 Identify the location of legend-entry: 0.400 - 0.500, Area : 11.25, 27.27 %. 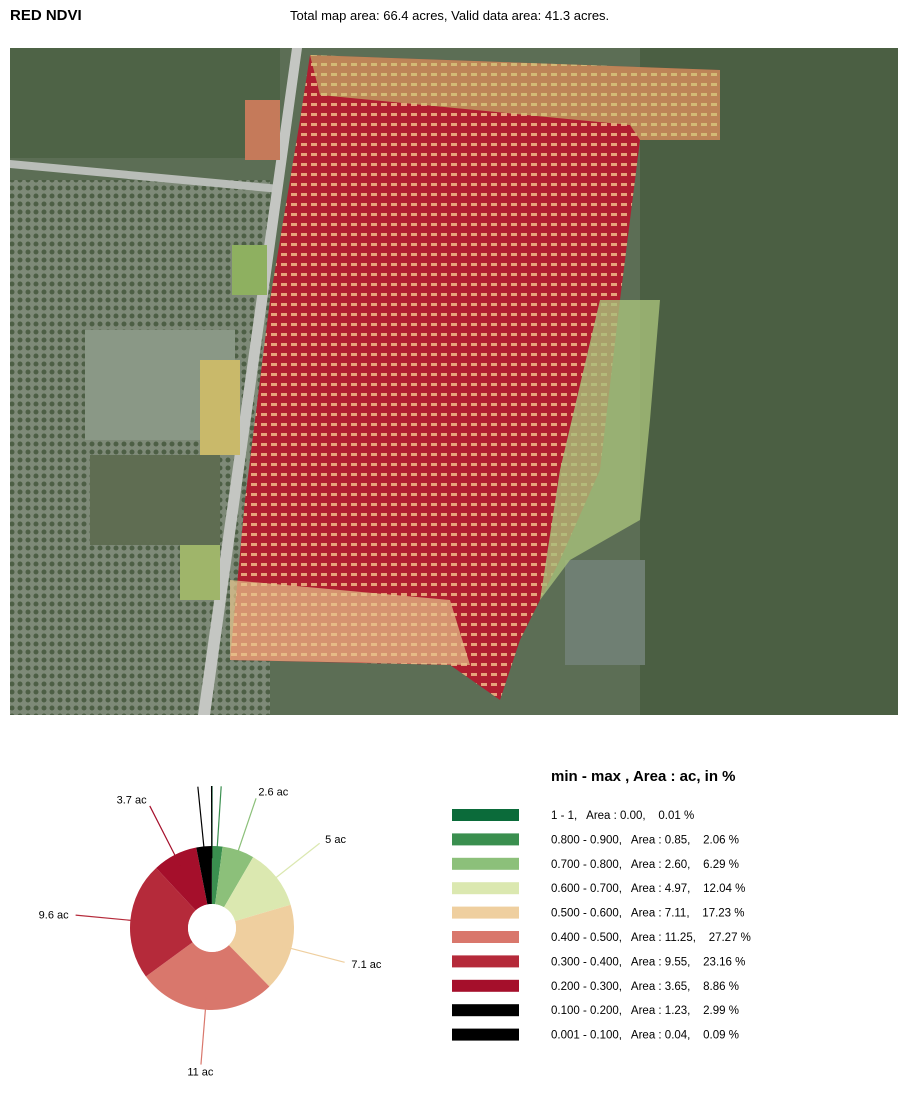
(651, 938).